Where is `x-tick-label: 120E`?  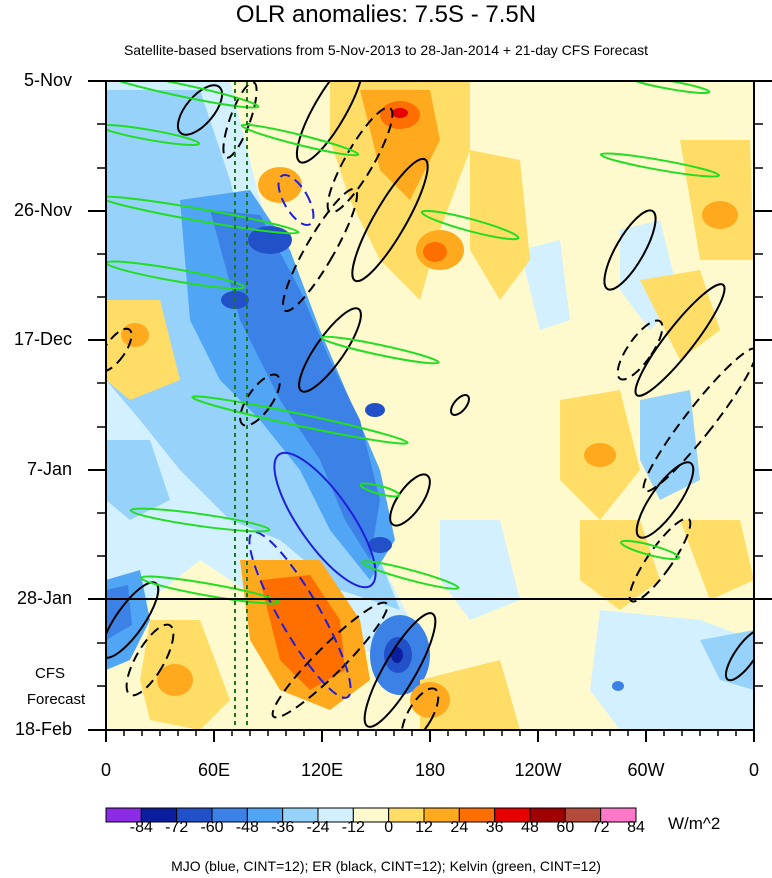 x-tick-label: 120E is located at coordinates (322, 770).